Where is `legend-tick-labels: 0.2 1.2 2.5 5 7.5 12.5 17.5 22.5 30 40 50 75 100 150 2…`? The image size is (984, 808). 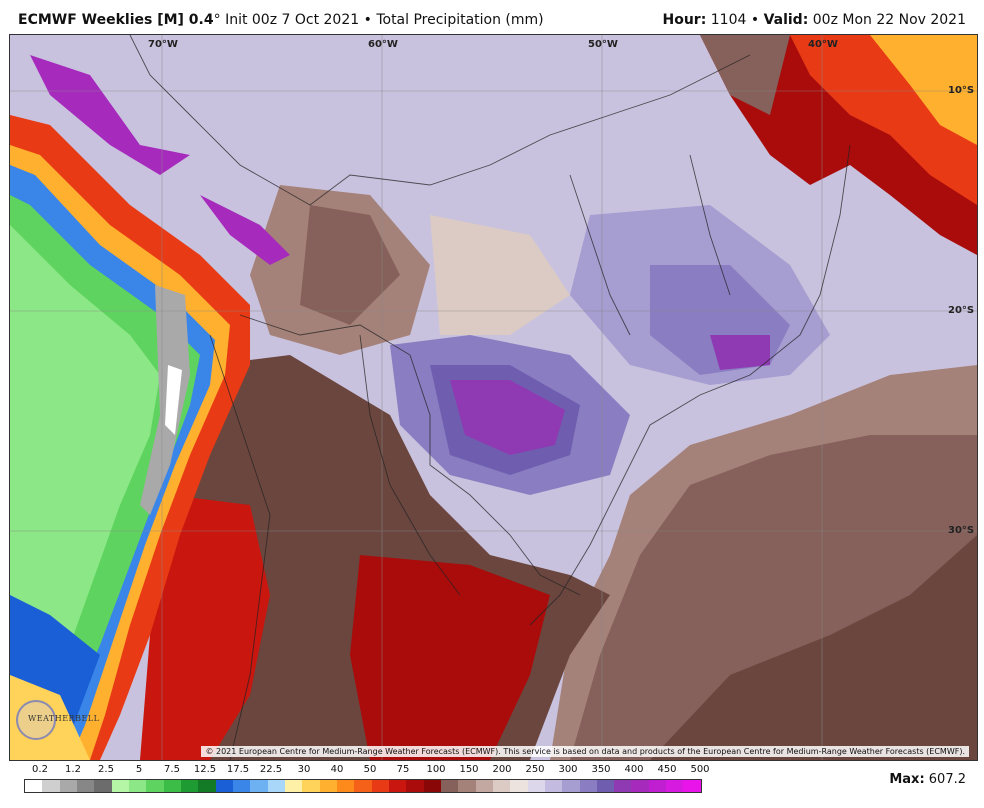 legend-tick-labels: 0.2 1.2 2.5 5 7.5 12.5 17.5 22.5 30 40 50 75 100 150 2… is located at coordinates (367, 771).